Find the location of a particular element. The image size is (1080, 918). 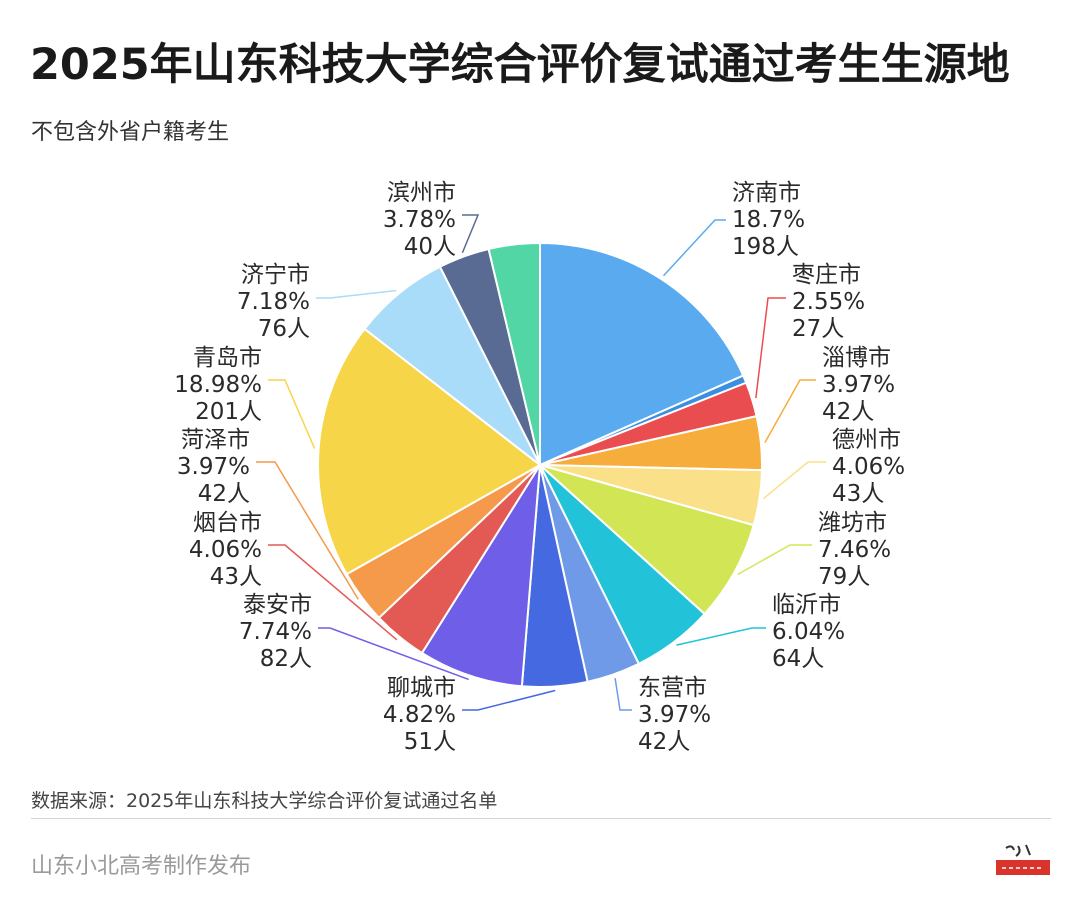

slice-label: 潍坊市 7.46% 79人 is located at coordinates (854, 550).